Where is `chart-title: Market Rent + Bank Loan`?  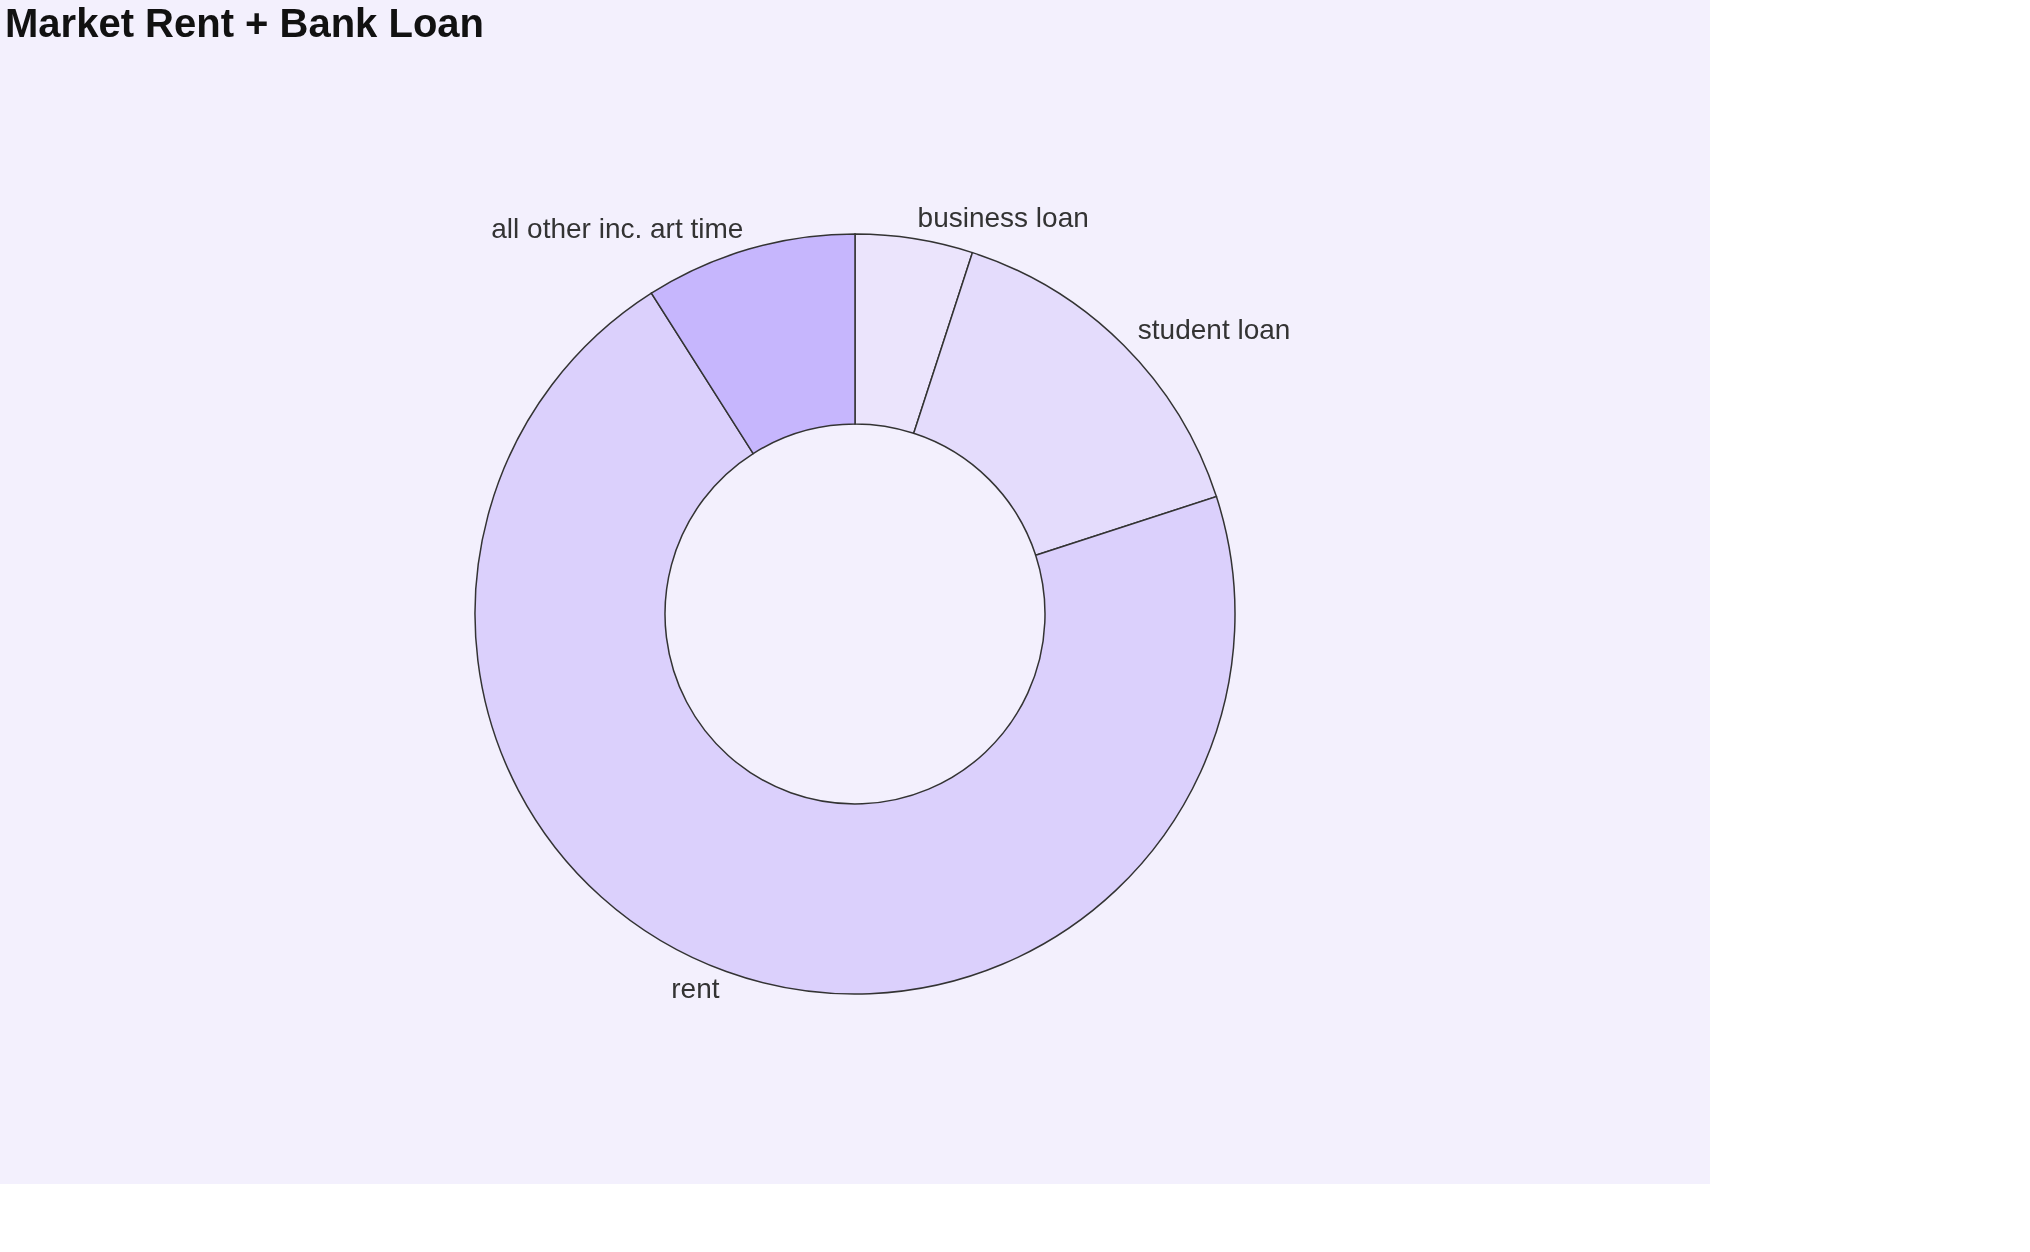
chart-title: Market Rent + Bank Loan is located at coordinates (245, 23).